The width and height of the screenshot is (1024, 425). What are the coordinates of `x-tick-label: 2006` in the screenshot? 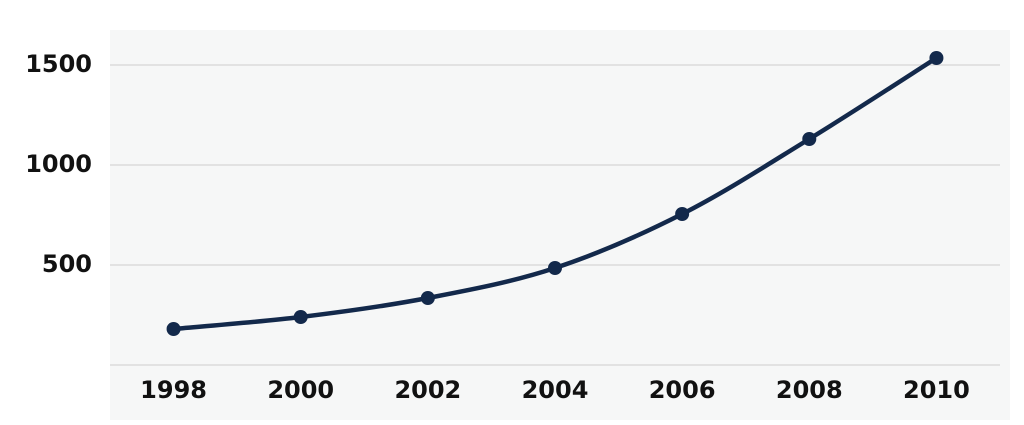 It's located at (682, 390).